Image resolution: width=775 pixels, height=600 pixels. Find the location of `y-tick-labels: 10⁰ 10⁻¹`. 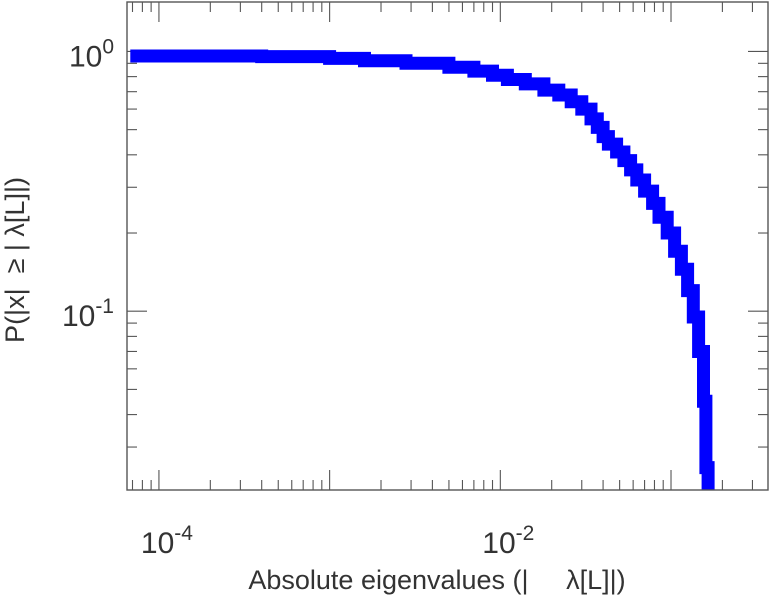

y-tick-labels: 10⁰ 10⁻¹ is located at coordinates (88, 184).